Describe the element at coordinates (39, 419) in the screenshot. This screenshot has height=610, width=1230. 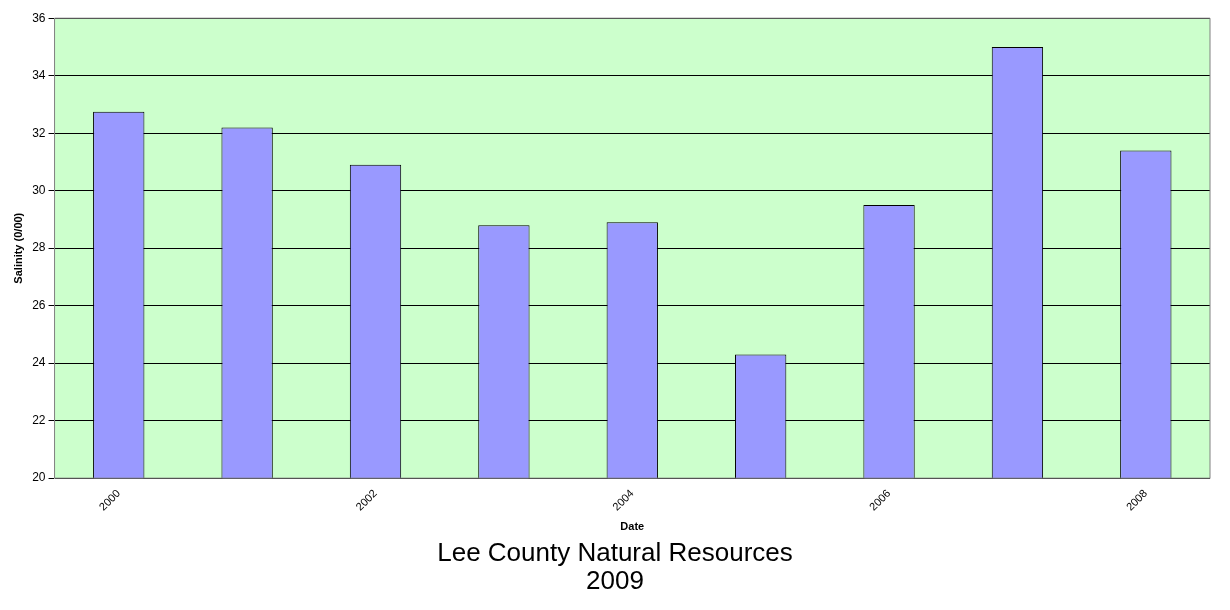
I see `y-tick-label: 22` at that location.